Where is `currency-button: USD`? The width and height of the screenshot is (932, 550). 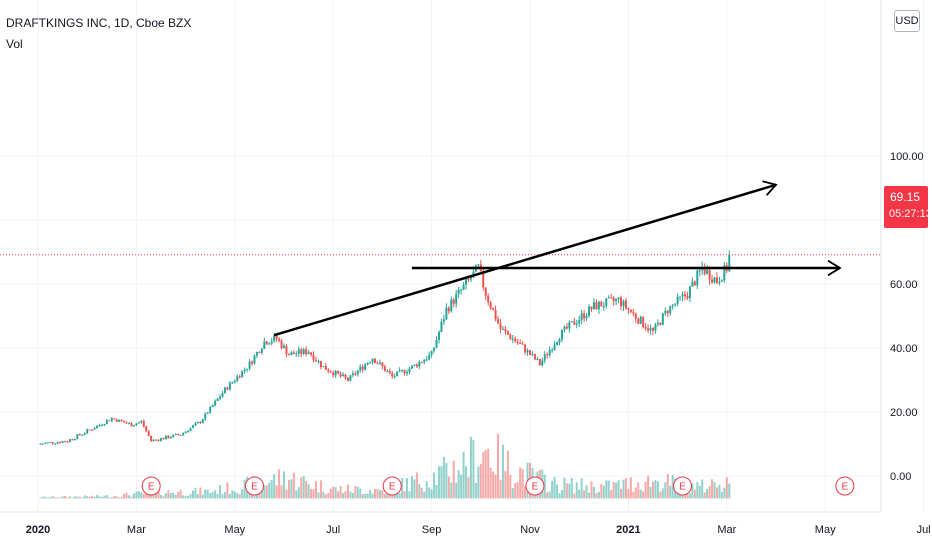 currency-button: USD is located at coordinates (907, 21).